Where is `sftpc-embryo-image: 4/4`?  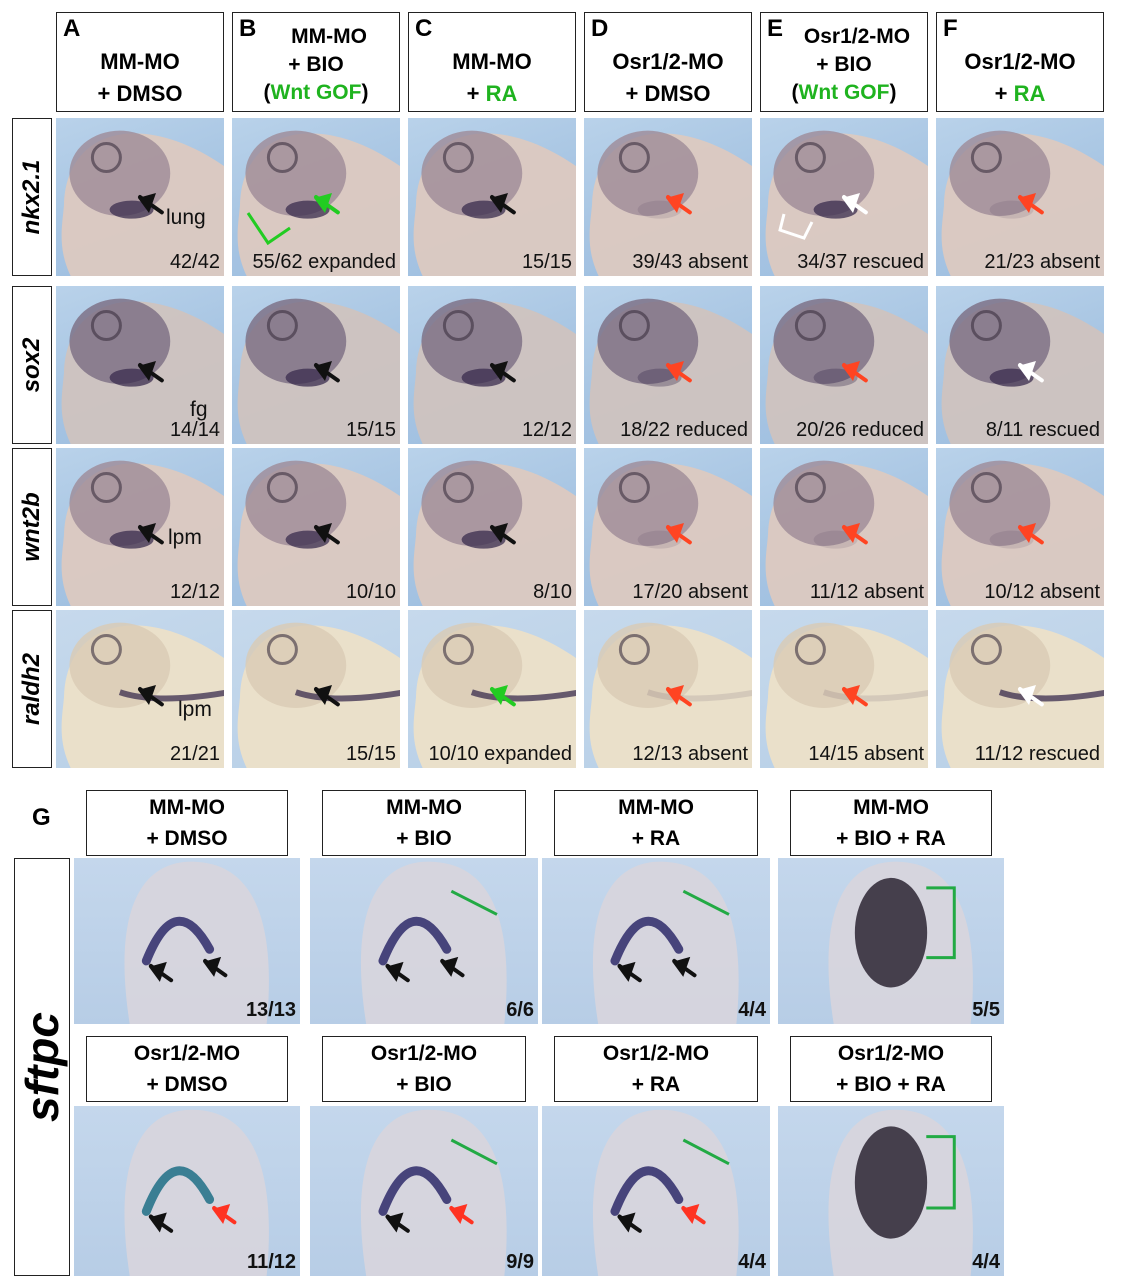 sftpc-embryo-image: 4/4 is located at coordinates (891, 1191).